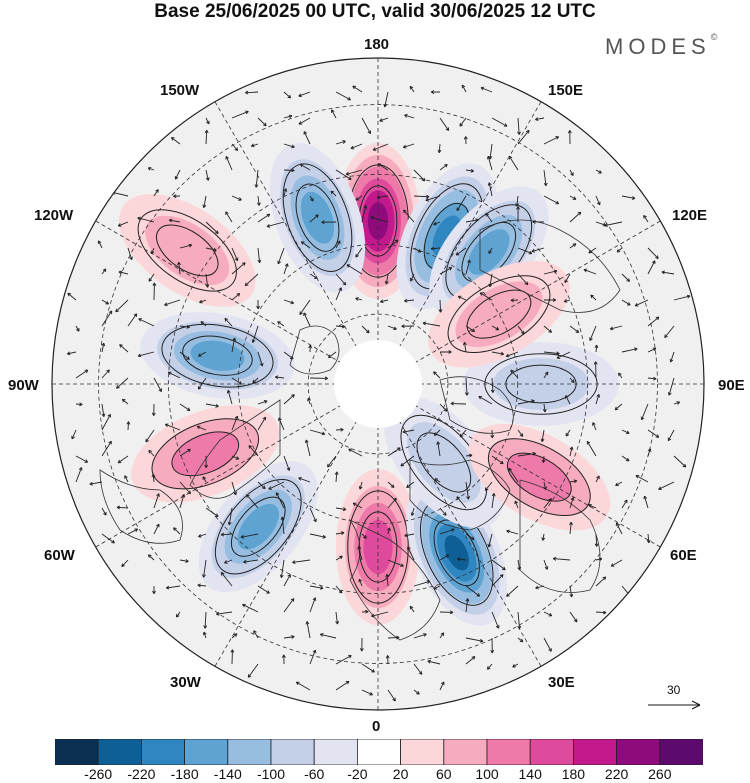 The height and width of the screenshot is (783, 750). Describe the element at coordinates (690, 215) in the screenshot. I see `lon-label-120e: 120E` at that location.